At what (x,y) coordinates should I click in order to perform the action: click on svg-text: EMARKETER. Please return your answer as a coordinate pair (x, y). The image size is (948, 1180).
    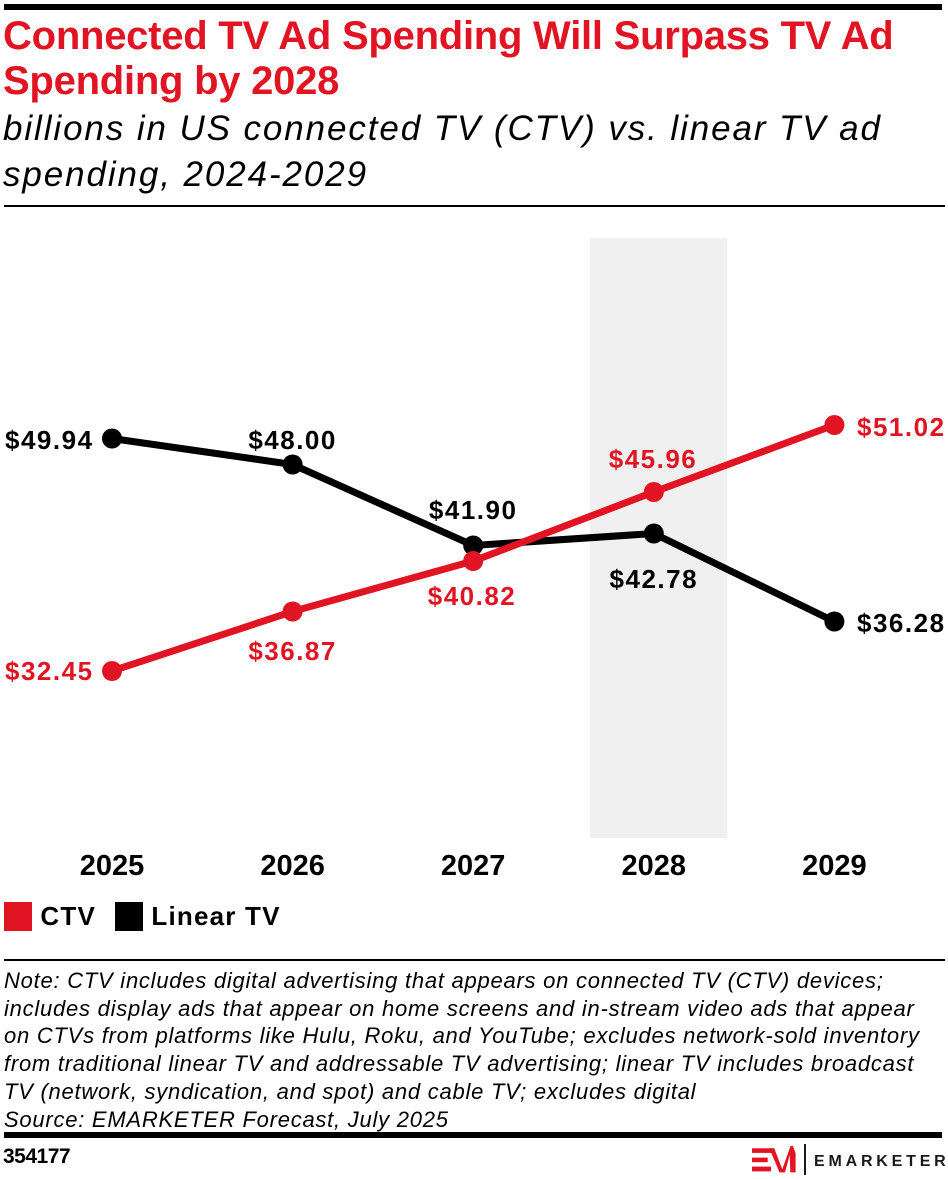
    Looking at the image, I should click on (881, 1161).